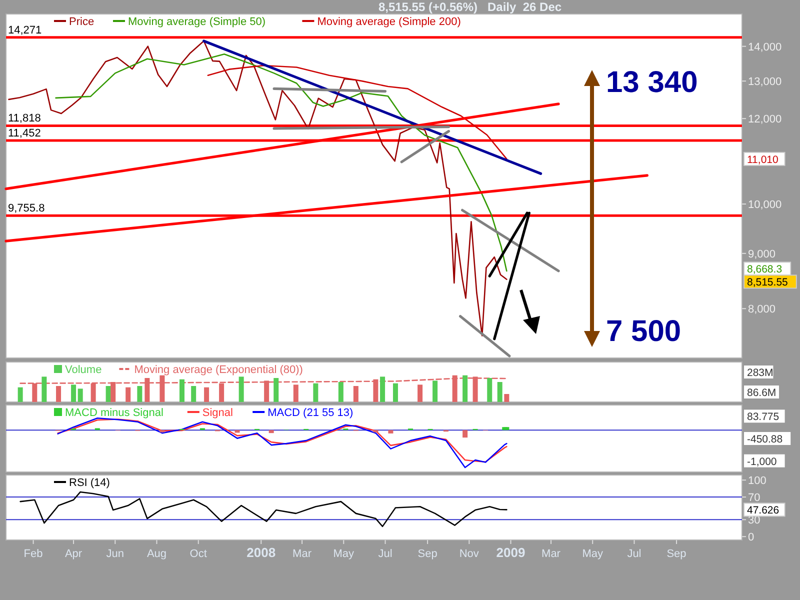 Image resolution: width=800 pixels, height=600 pixels. What do you see at coordinates (762, 462) in the screenshot?
I see `text: -1,000` at bounding box center [762, 462].